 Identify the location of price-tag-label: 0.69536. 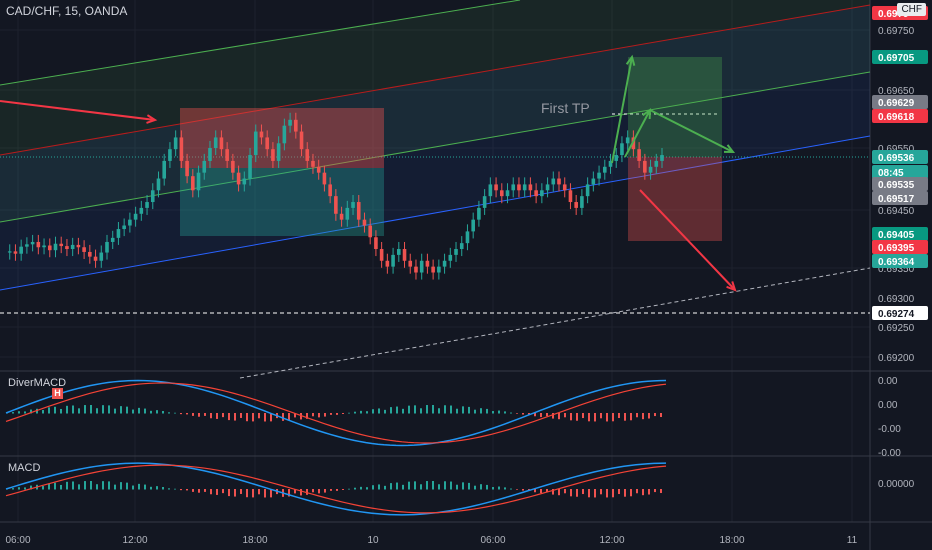
(896, 158).